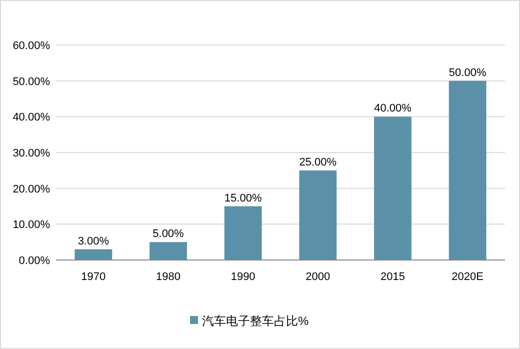  What do you see at coordinates (468, 277) in the screenshot?
I see `x-tick-label: 2020E` at bounding box center [468, 277].